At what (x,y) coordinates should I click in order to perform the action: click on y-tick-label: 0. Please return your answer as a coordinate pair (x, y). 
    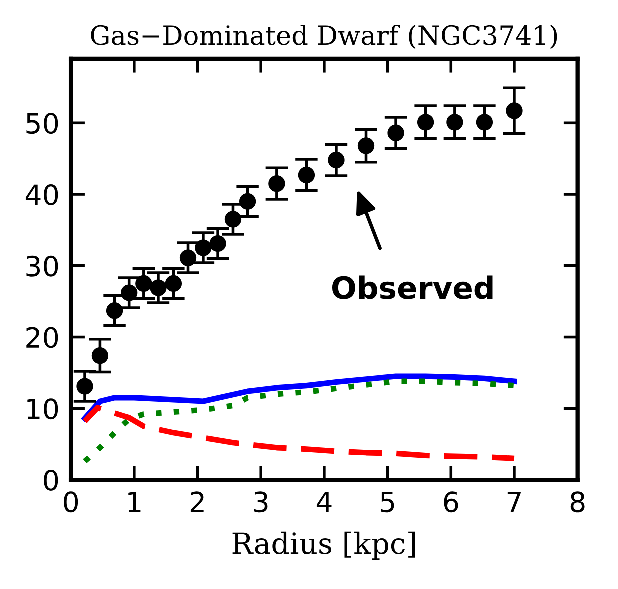
    Looking at the image, I should click on (51, 480).